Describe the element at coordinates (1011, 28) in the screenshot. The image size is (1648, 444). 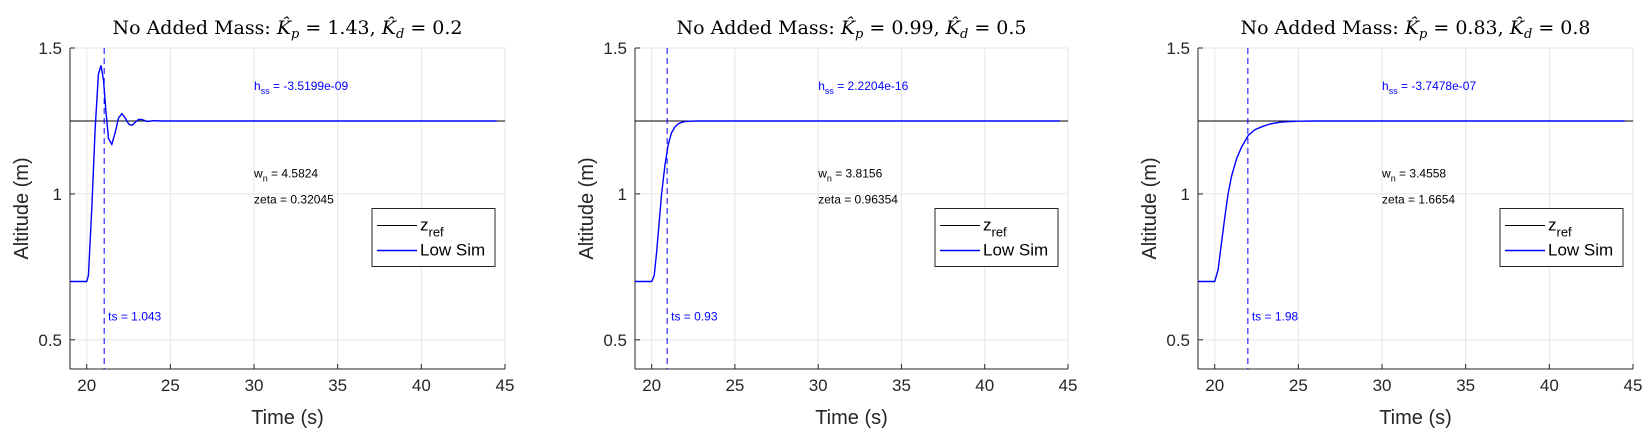
I see `title-kd-value: 0.5` at that location.